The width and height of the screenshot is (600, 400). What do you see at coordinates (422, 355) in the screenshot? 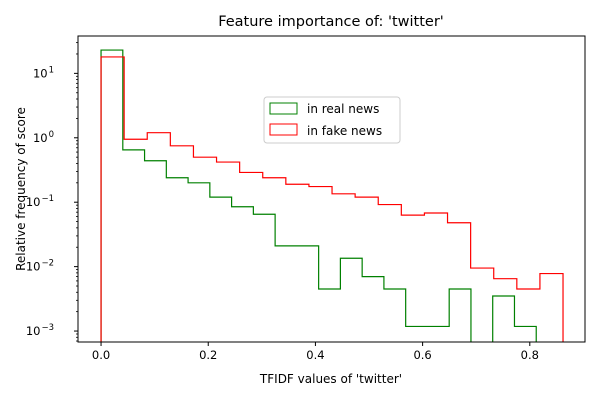
I see `x-tick-label: 0.6` at bounding box center [422, 355].